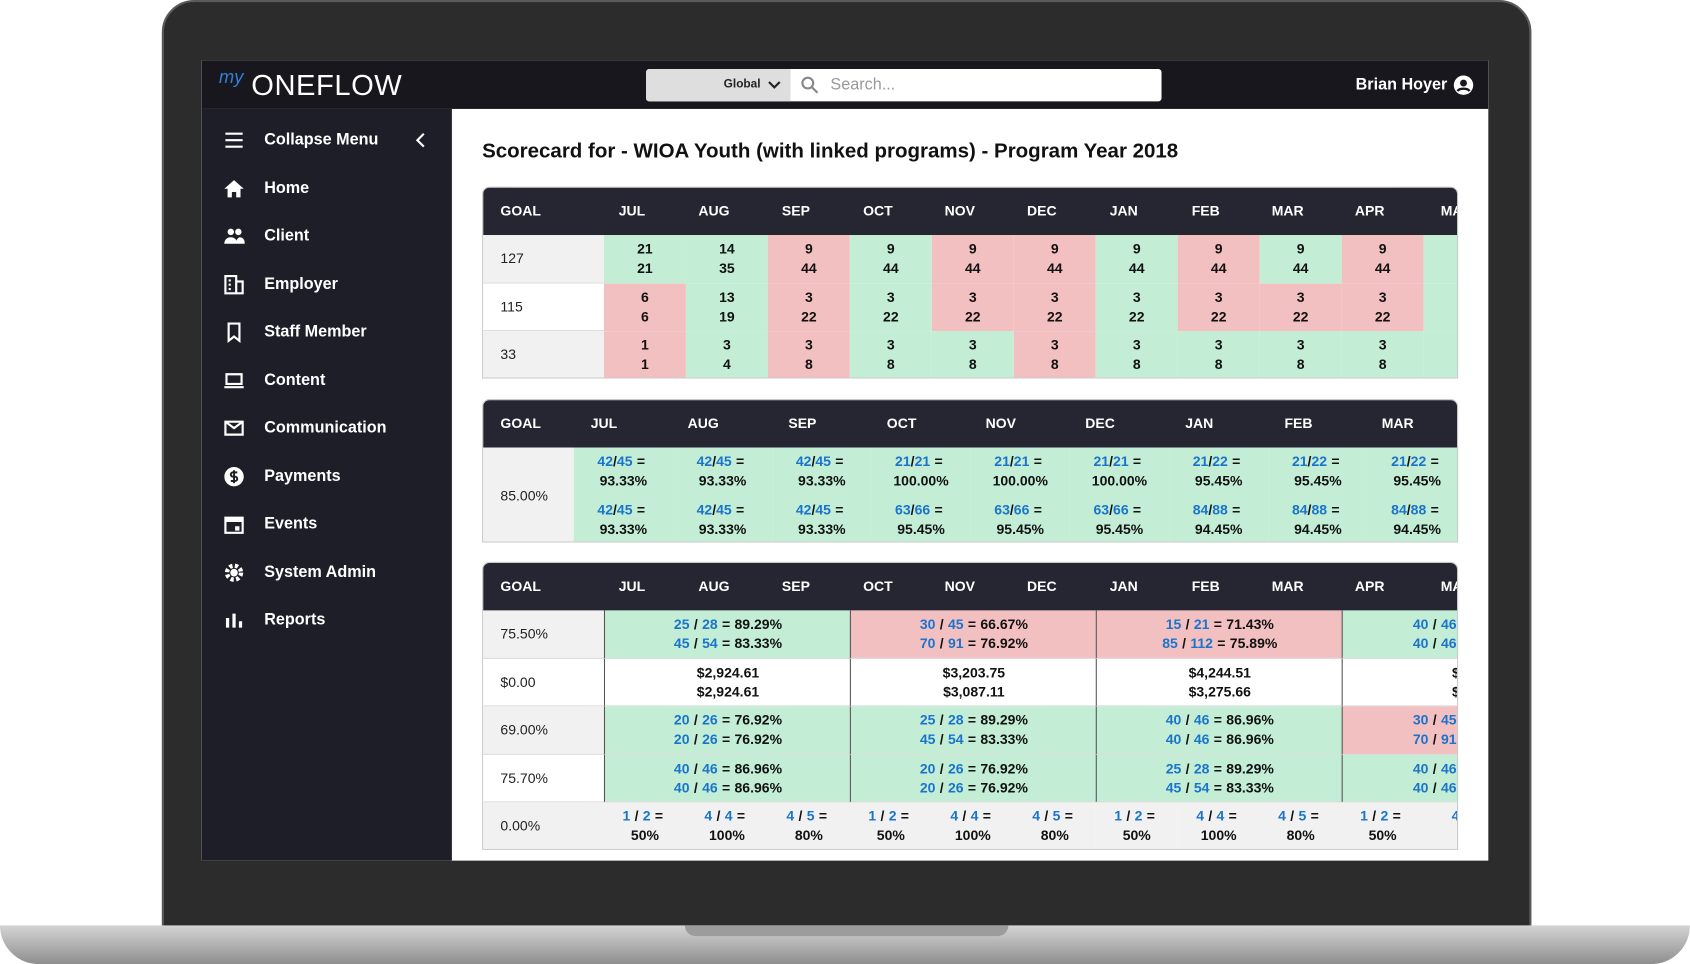 The image size is (1690, 964). What do you see at coordinates (727, 248) in the screenshot?
I see `cell-value: 14` at bounding box center [727, 248].